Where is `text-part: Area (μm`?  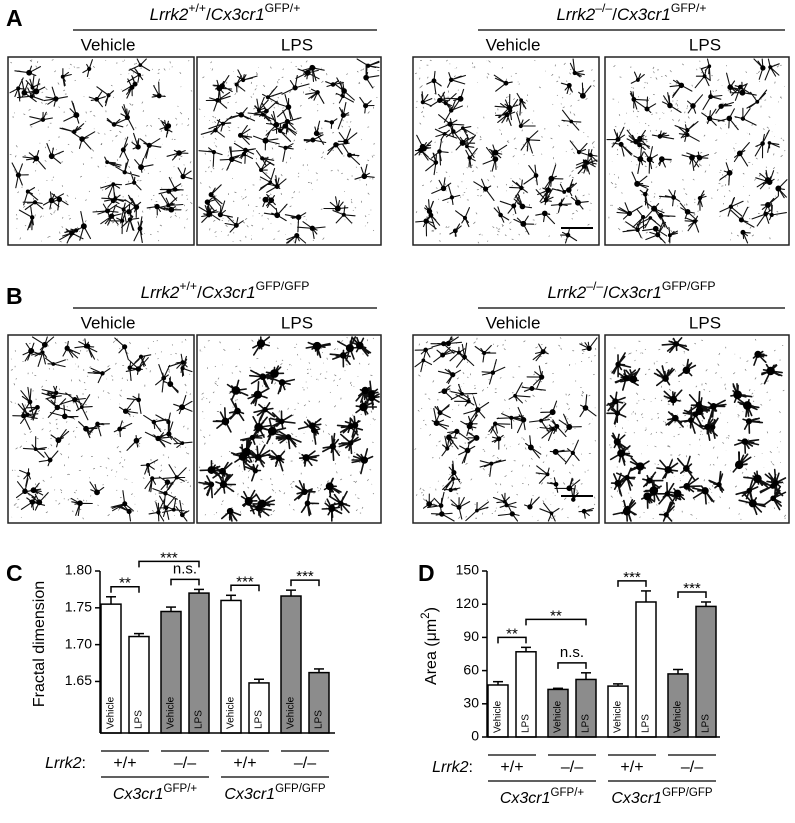 text-part: Area (μm is located at coordinates (431, 652).